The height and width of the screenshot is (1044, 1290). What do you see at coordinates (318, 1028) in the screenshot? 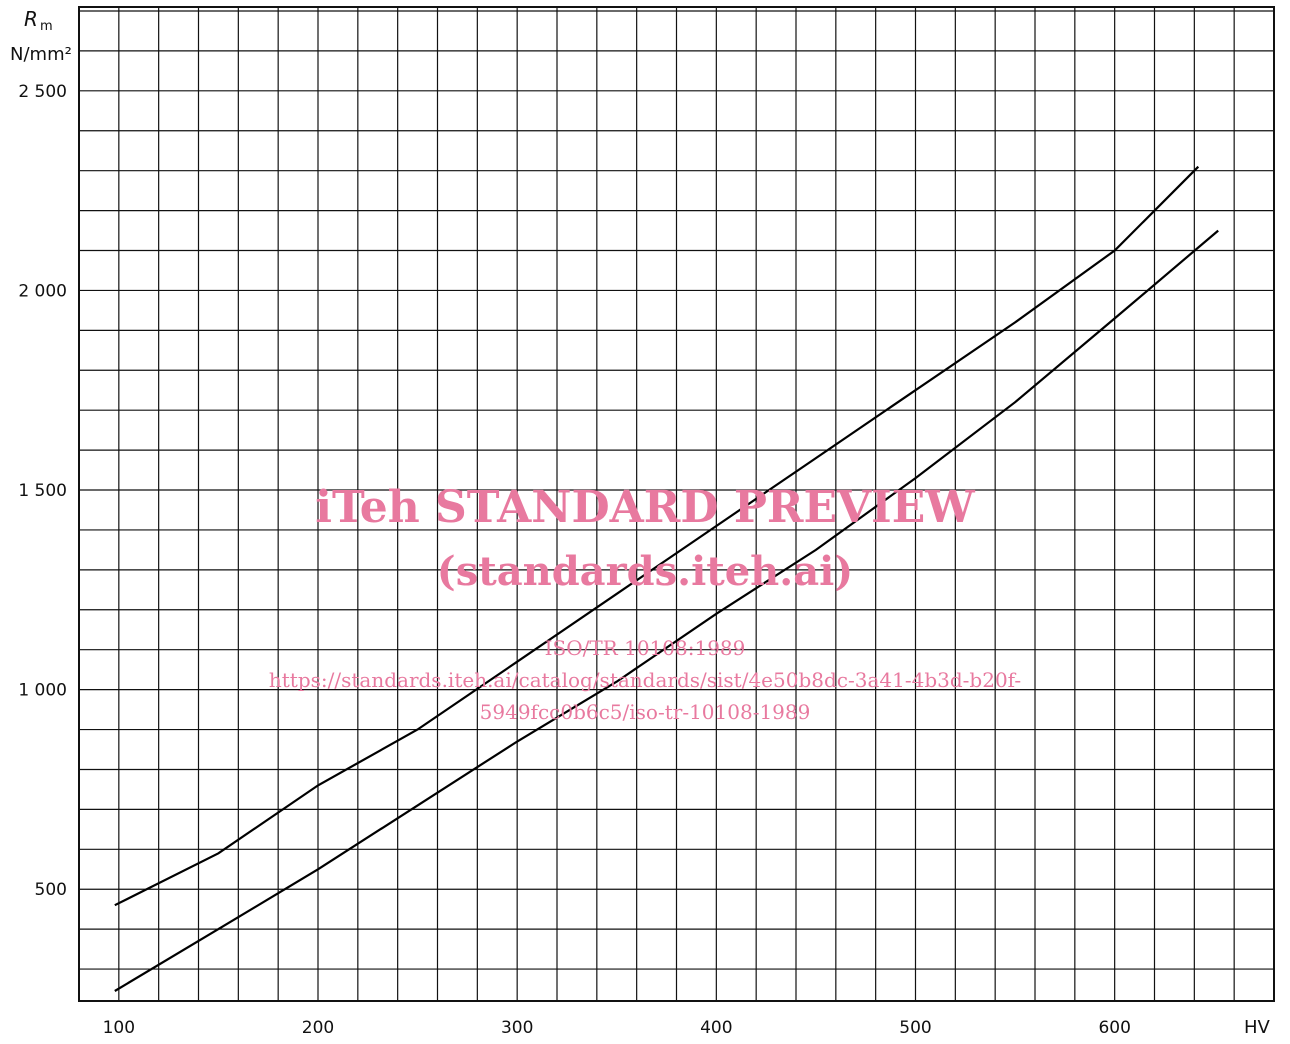
I see `x-tick-label: 200` at bounding box center [318, 1028].